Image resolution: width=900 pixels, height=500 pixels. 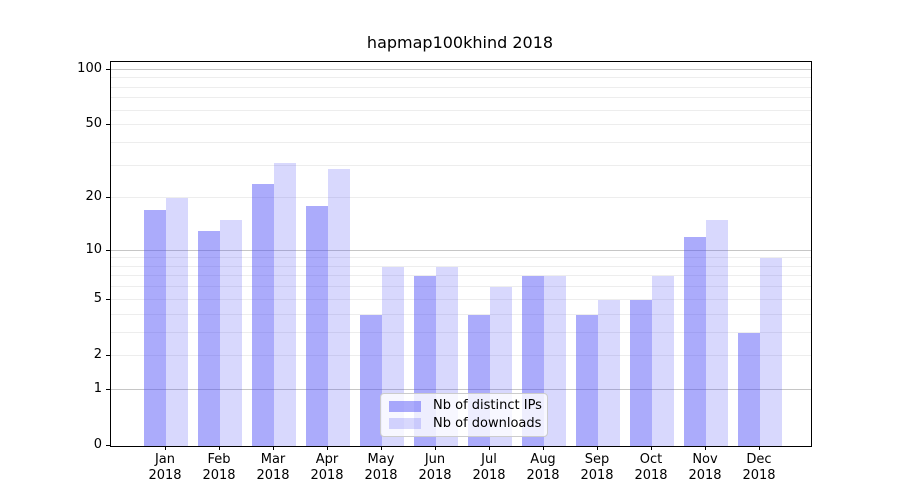 What do you see at coordinates (705, 467) in the screenshot?
I see `x-axis-label: Nov 2018` at bounding box center [705, 467].